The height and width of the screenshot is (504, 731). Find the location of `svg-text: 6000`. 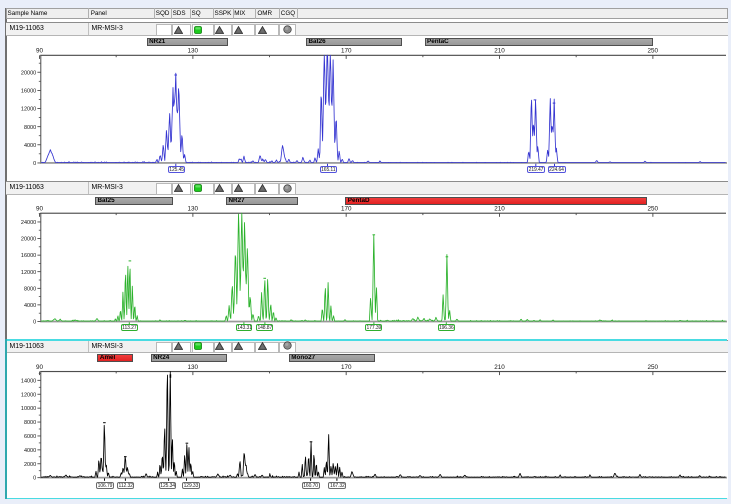

svg-text: 6000 is located at coordinates (30, 437).